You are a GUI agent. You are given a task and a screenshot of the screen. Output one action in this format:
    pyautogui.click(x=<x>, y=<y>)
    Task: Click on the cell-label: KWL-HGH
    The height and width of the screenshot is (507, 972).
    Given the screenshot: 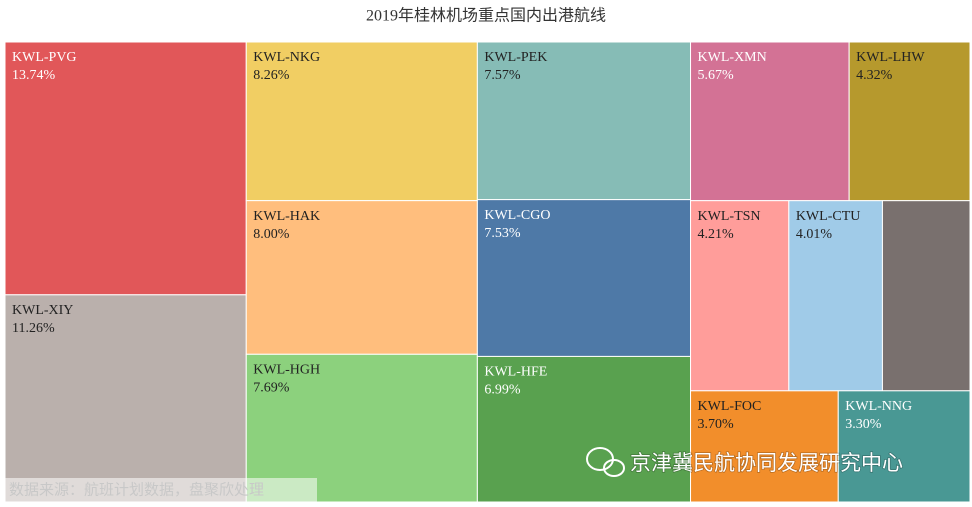 What is the action you would take?
    pyautogui.click(x=286, y=370)
    